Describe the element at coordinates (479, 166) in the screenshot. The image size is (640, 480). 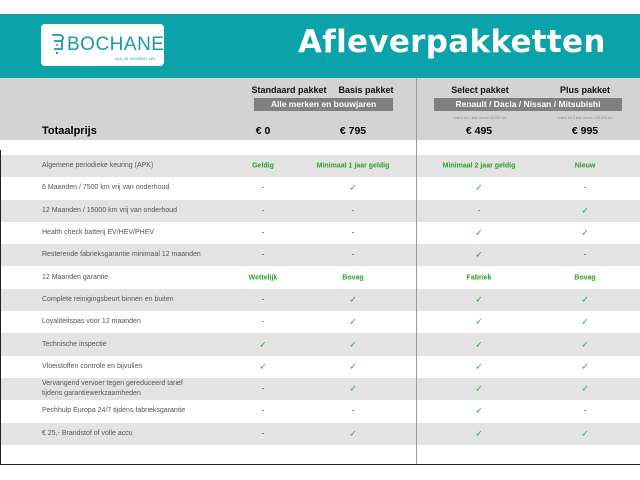
I see `value-cell: Minimaal 2 jaar geldig` at that location.